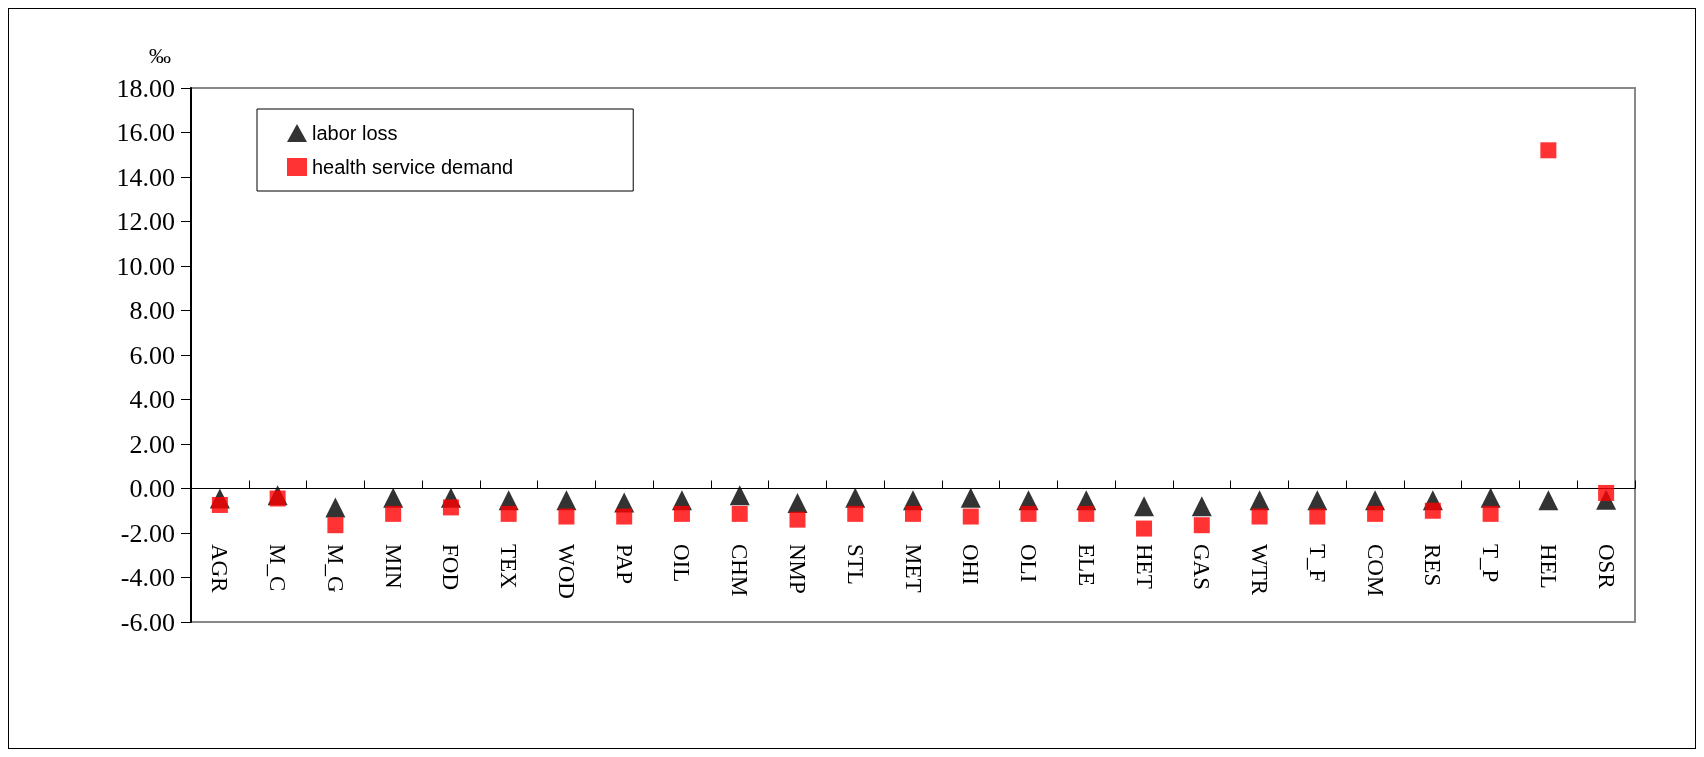 The image size is (1704, 757). Describe the element at coordinates (1260, 570) in the screenshot. I see `x-tick-label: WTR` at that location.